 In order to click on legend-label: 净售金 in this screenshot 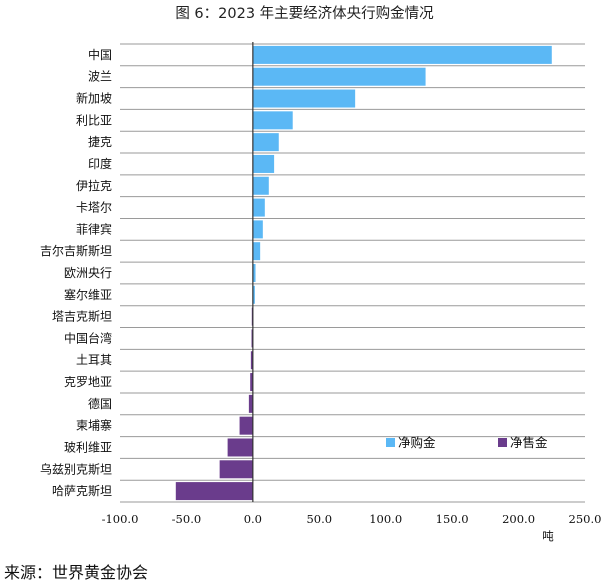, I will do `click(529, 442)`.